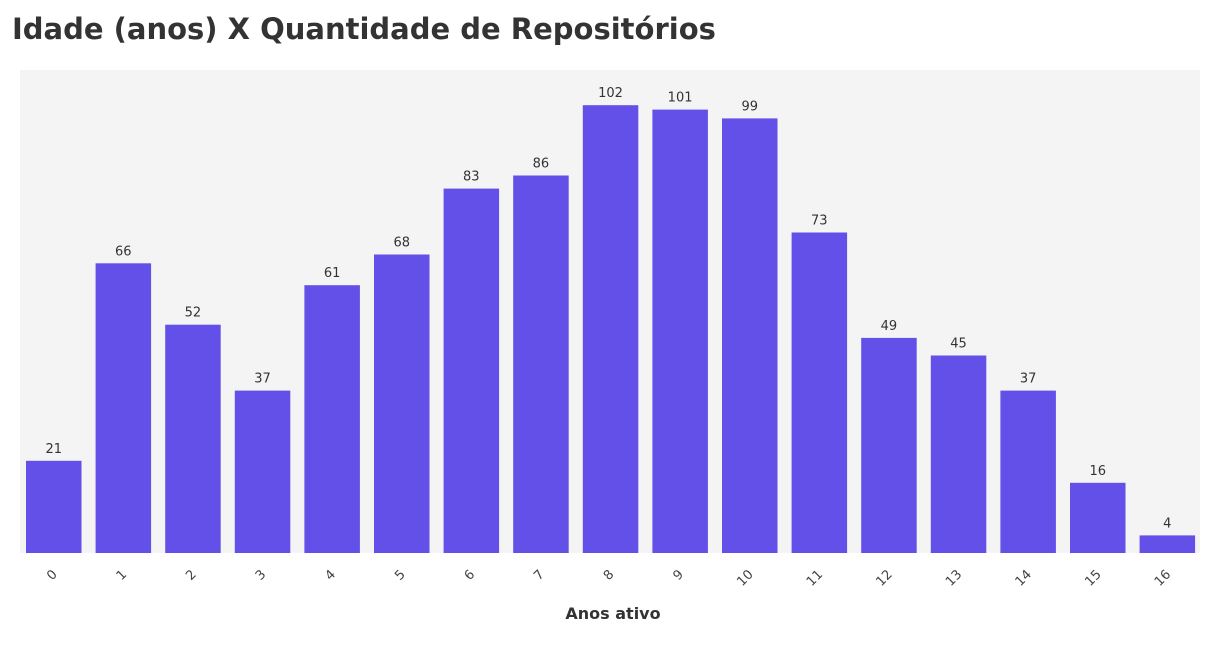 The height and width of the screenshot is (650, 1226). What do you see at coordinates (1093, 578) in the screenshot?
I see `x-tick-label-15: 15` at bounding box center [1093, 578].